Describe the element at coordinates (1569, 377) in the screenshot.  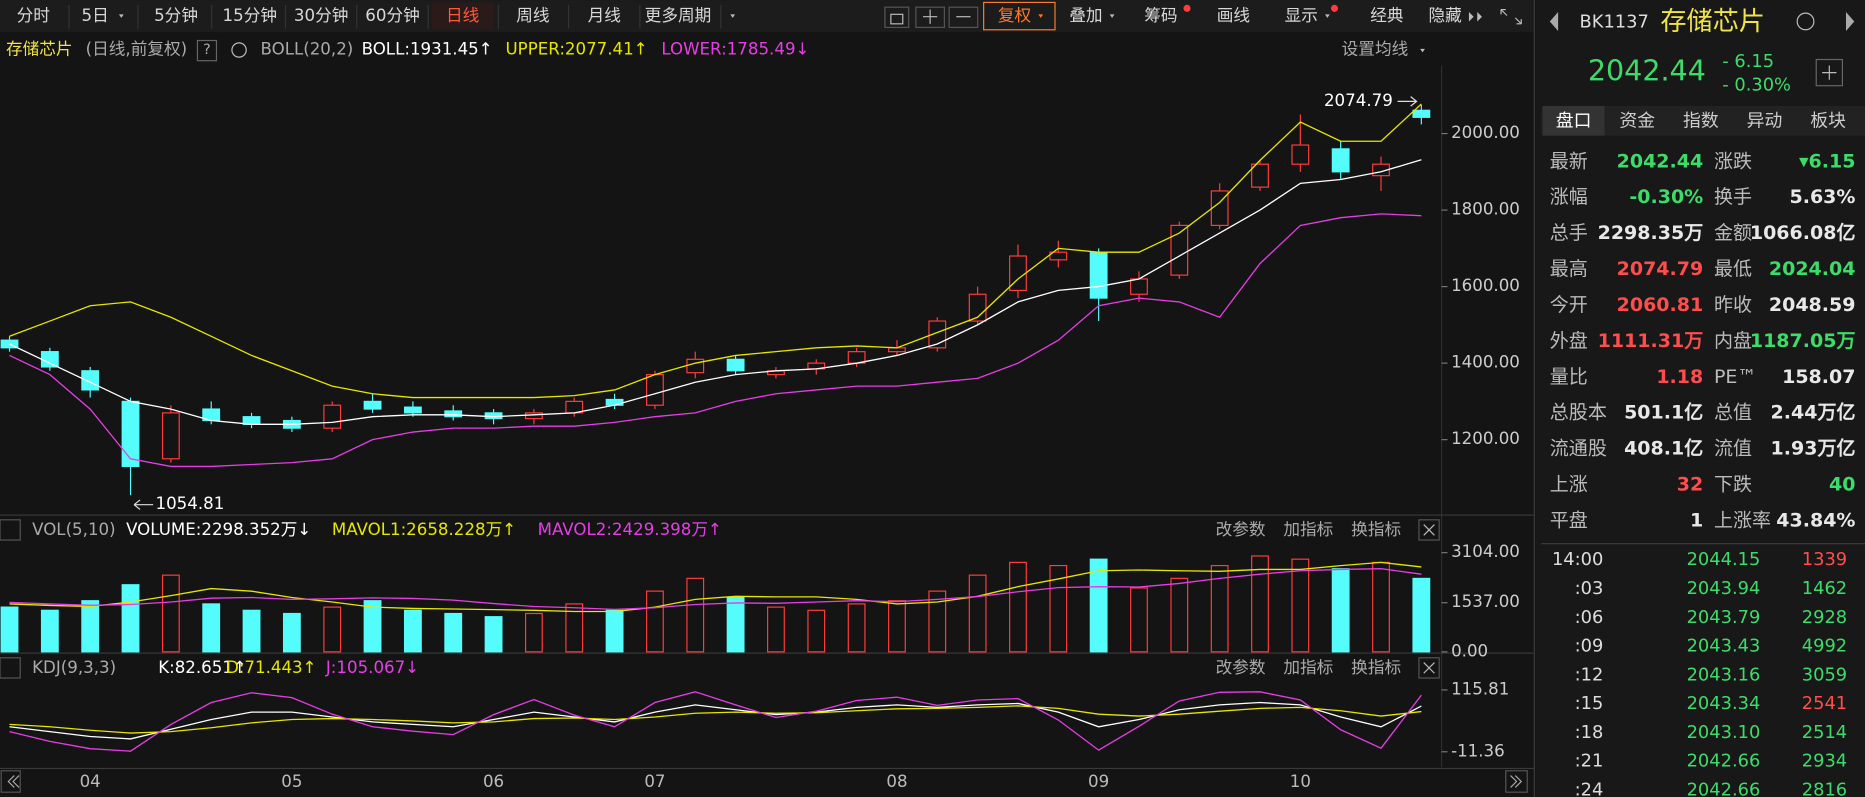
I see `field-label: 量比` at that location.